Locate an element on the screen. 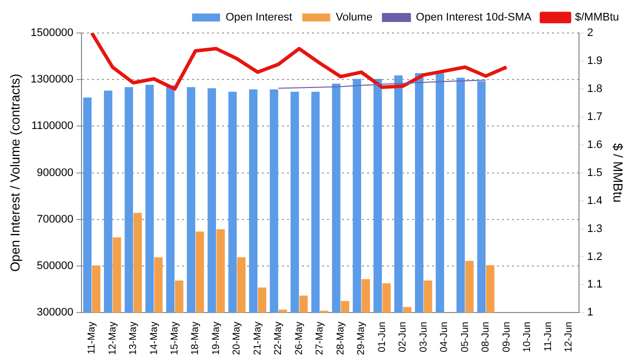 This screenshot has height=362, width=639. legend-label: Open Interest 10d-SMA is located at coordinates (474, 18).